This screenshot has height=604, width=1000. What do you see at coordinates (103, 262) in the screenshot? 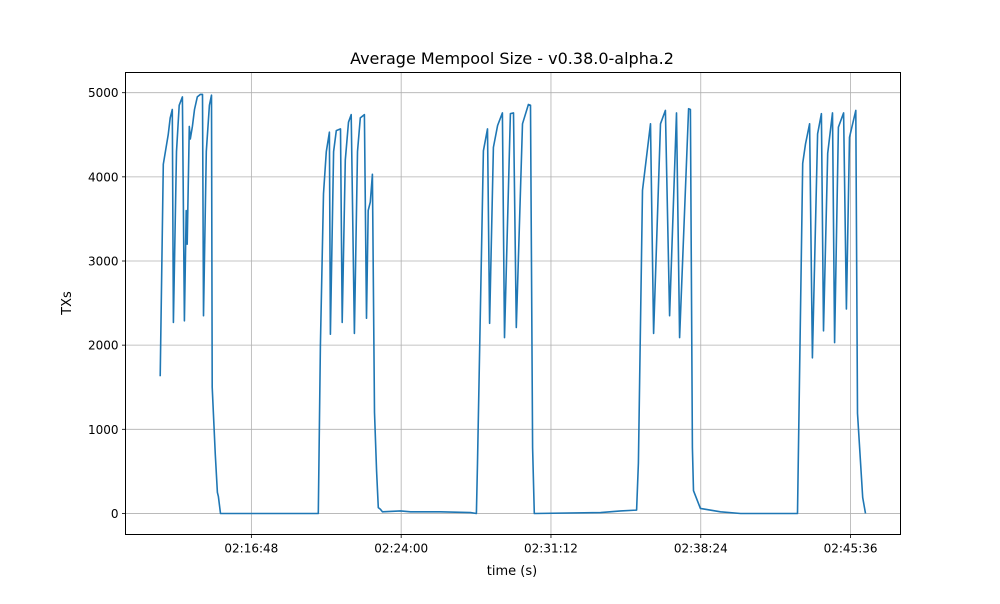
I see `y-tick-label: 3000` at bounding box center [103, 262].